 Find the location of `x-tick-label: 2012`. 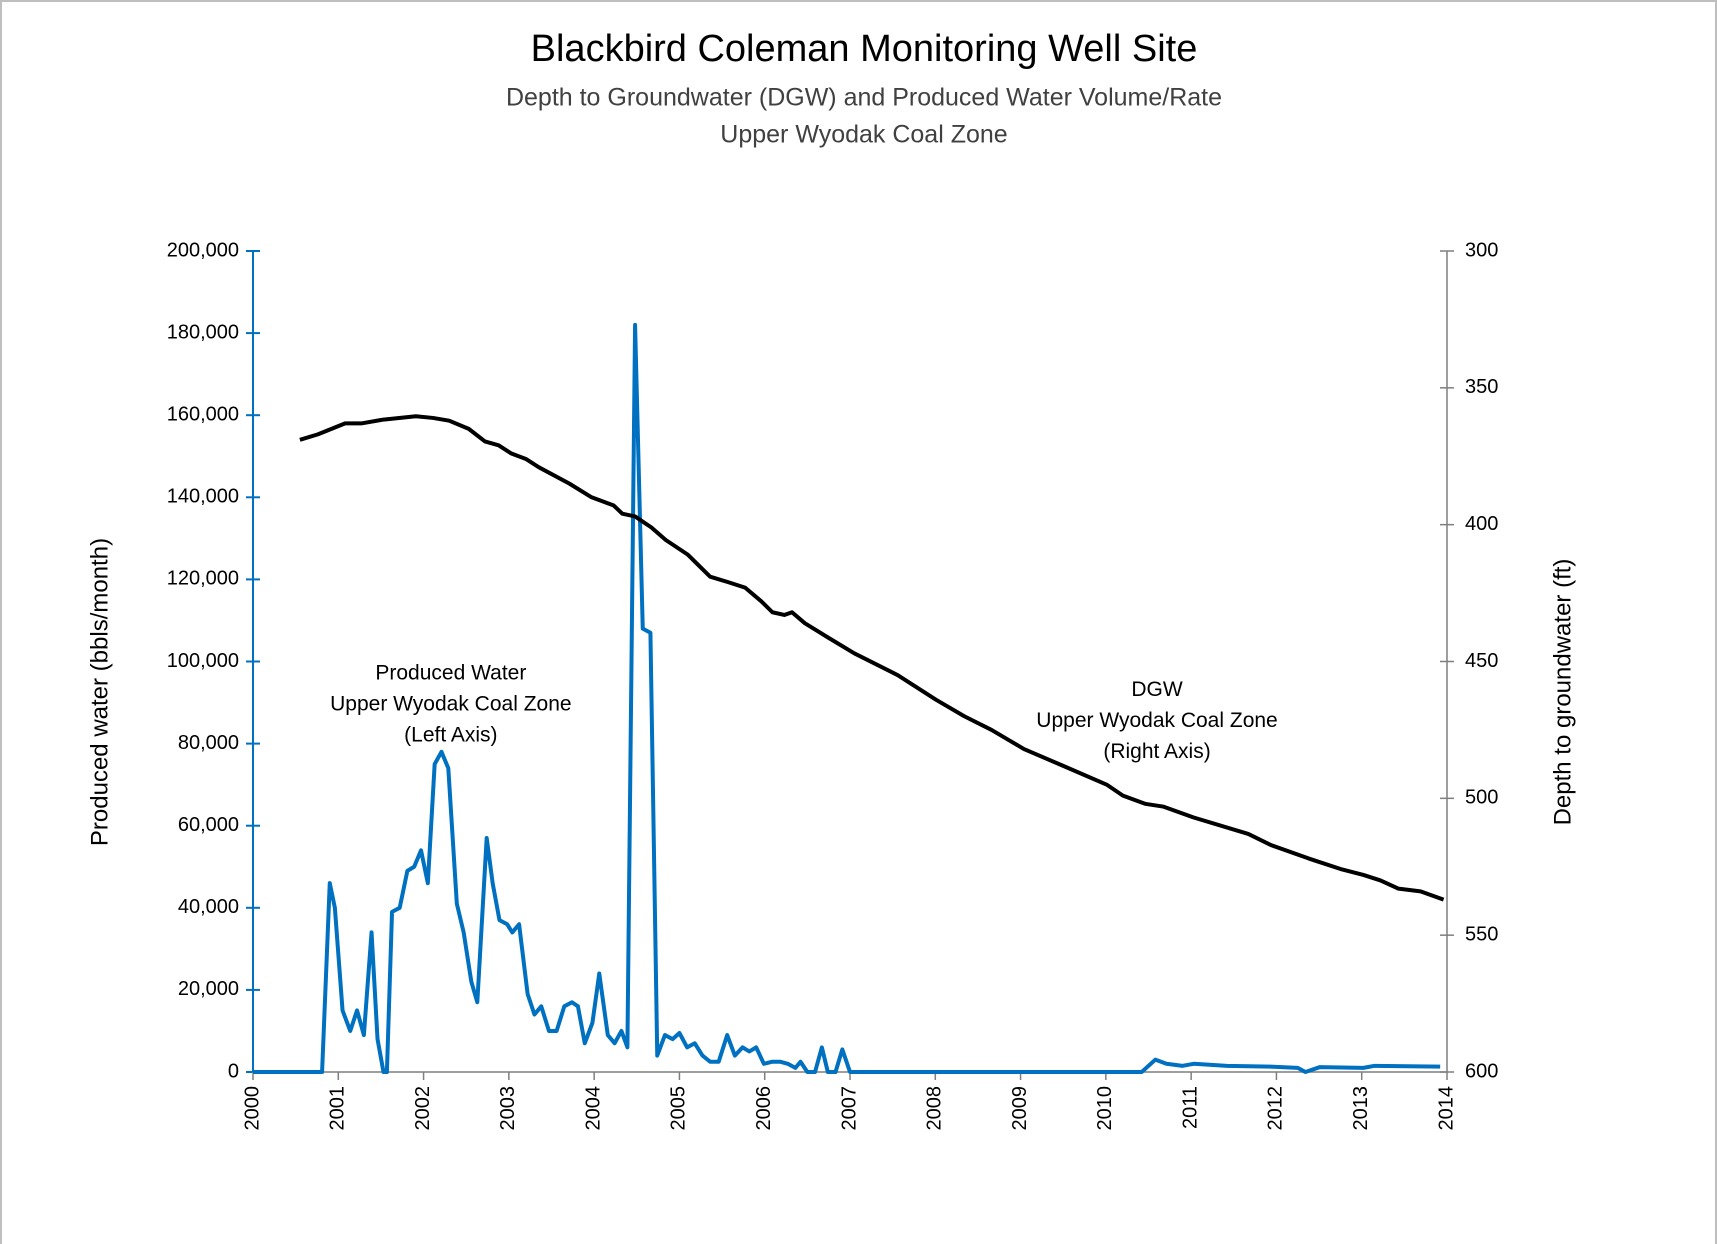

x-tick-label: 2012 is located at coordinates (1276, 1108).